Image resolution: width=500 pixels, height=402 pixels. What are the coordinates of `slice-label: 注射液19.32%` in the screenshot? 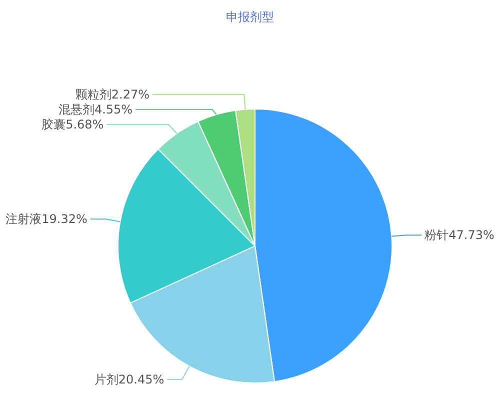 It's located at (47, 219).